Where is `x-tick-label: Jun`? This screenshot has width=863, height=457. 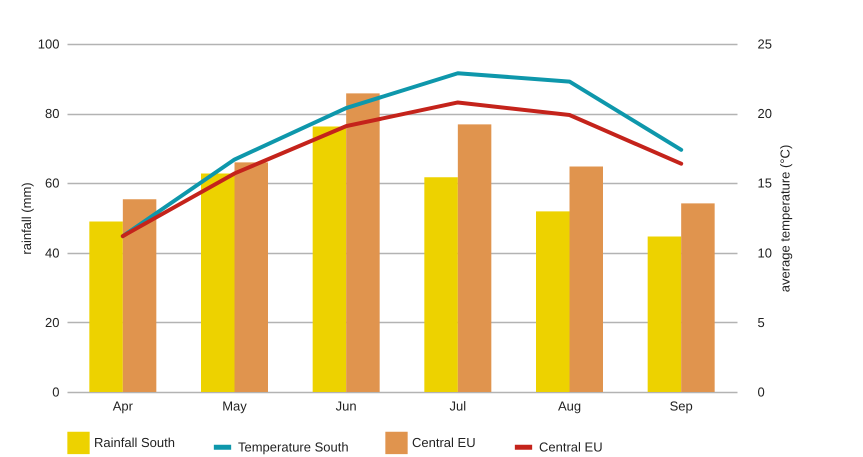
x-tick-label: Jun is located at coordinates (346, 406).